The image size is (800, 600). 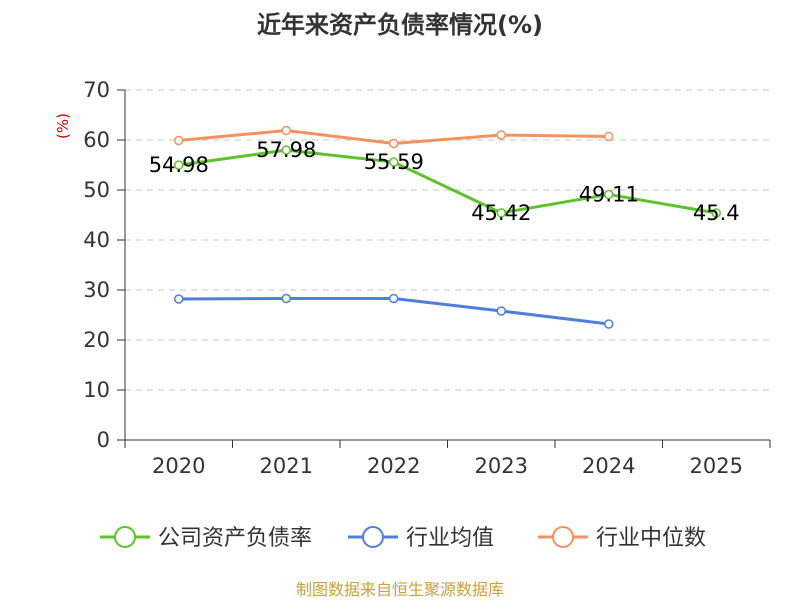 What do you see at coordinates (96, 340) in the screenshot?
I see `y-tick-label-20: 20` at bounding box center [96, 340].